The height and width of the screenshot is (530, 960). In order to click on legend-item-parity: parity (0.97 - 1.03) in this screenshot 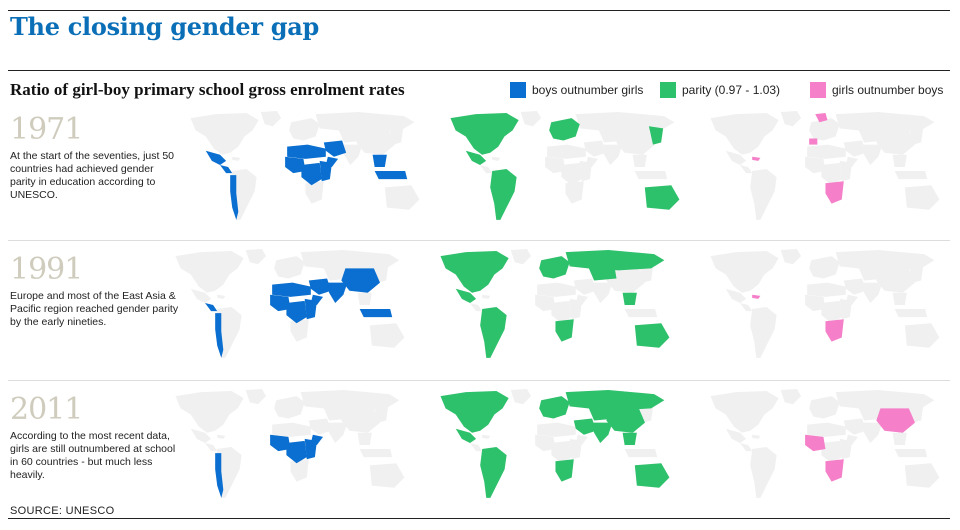, I will do `click(720, 90)`.